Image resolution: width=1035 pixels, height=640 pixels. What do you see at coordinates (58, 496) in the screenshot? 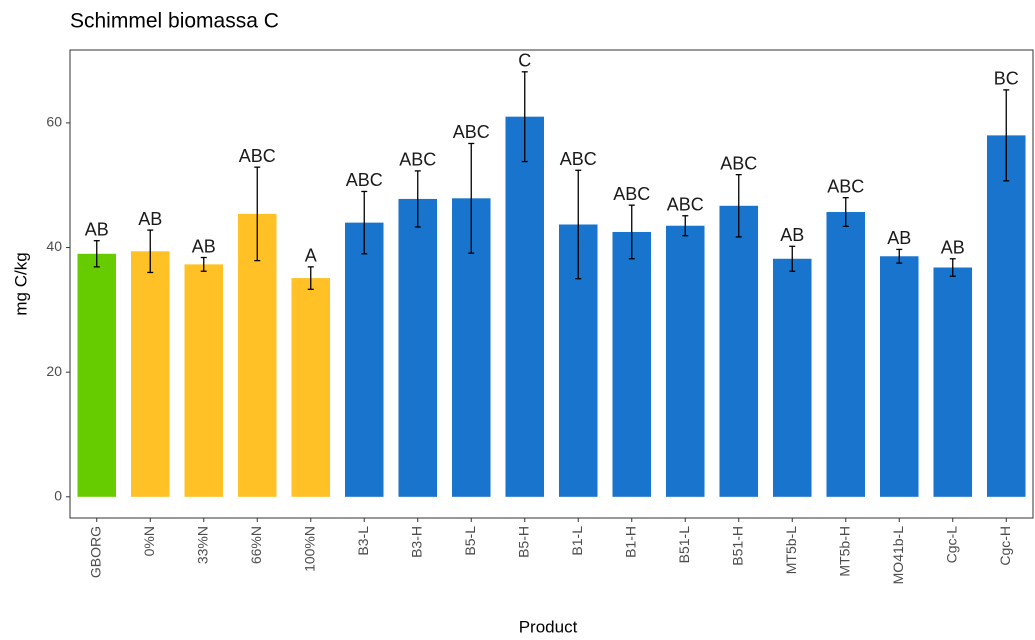
I see `y-tick-label: 0` at bounding box center [58, 496].